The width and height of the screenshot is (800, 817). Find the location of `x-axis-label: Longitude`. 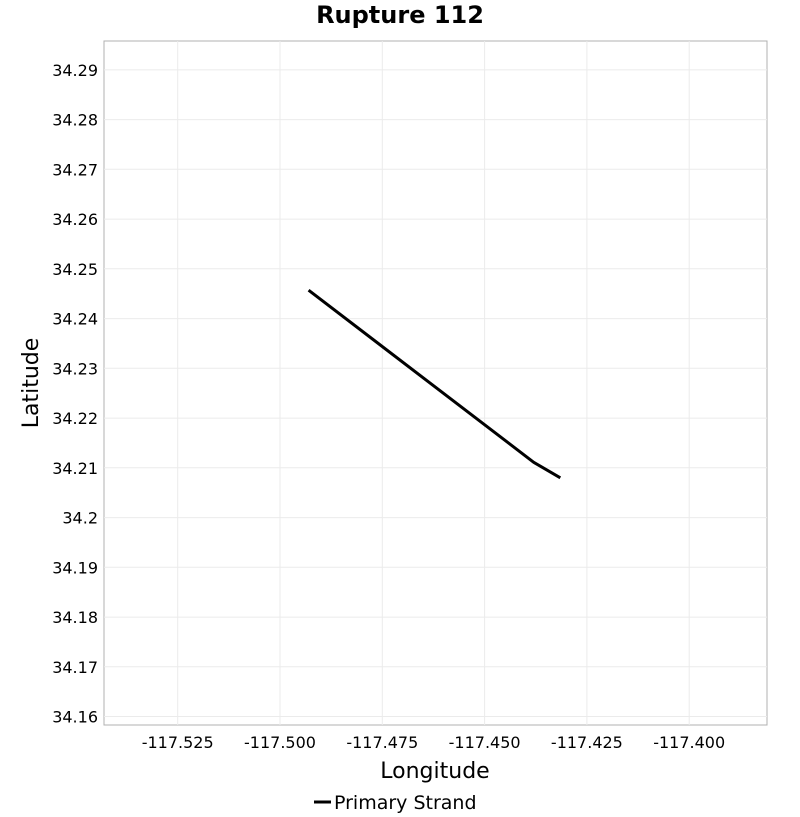

x-axis-label: Longitude is located at coordinates (434, 771).